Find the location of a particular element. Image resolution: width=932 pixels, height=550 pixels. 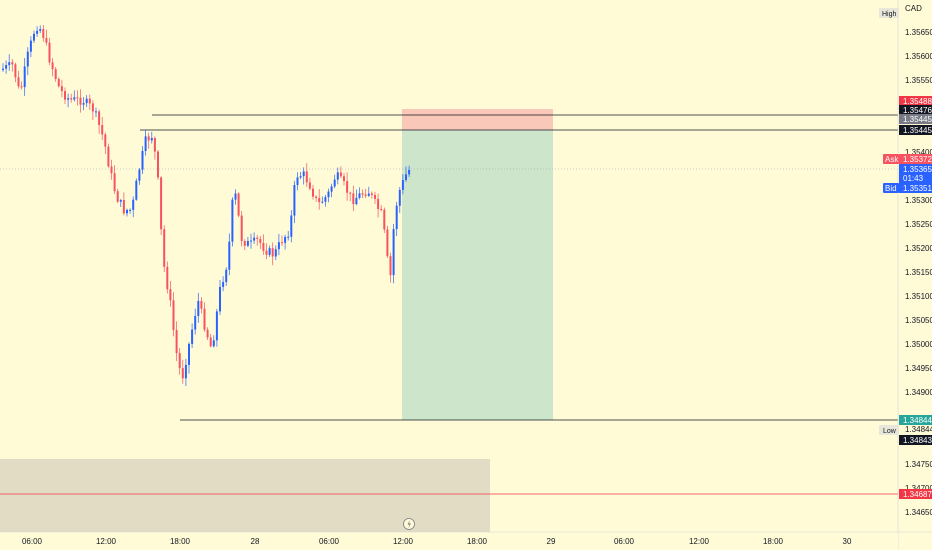

demand-zone-rectangle is located at coordinates (245, 495).